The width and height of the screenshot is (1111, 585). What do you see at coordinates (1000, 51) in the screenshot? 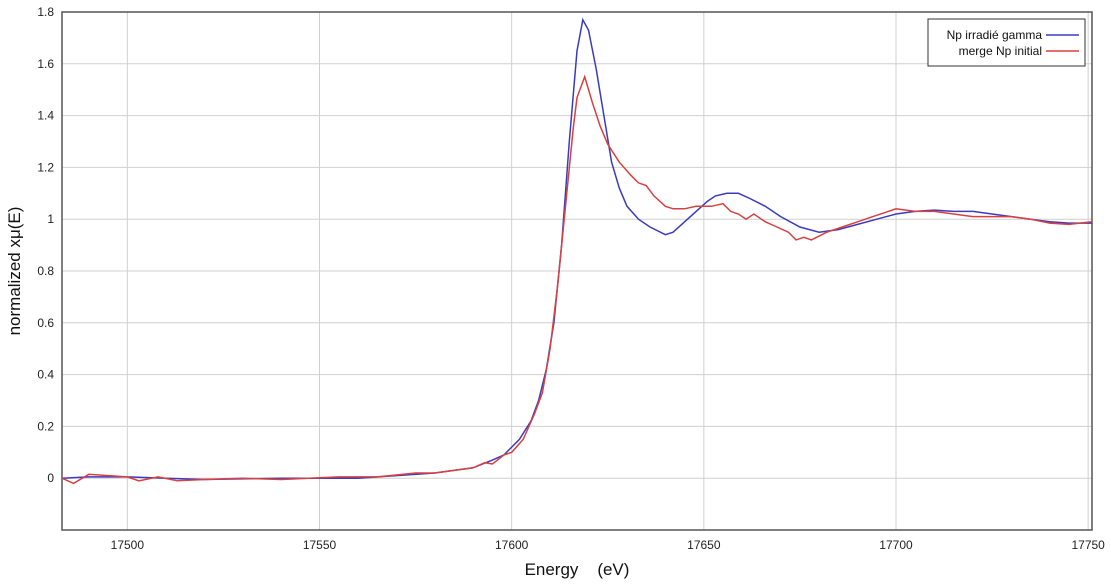
I see `legend-label: merge Np initial` at bounding box center [1000, 51].